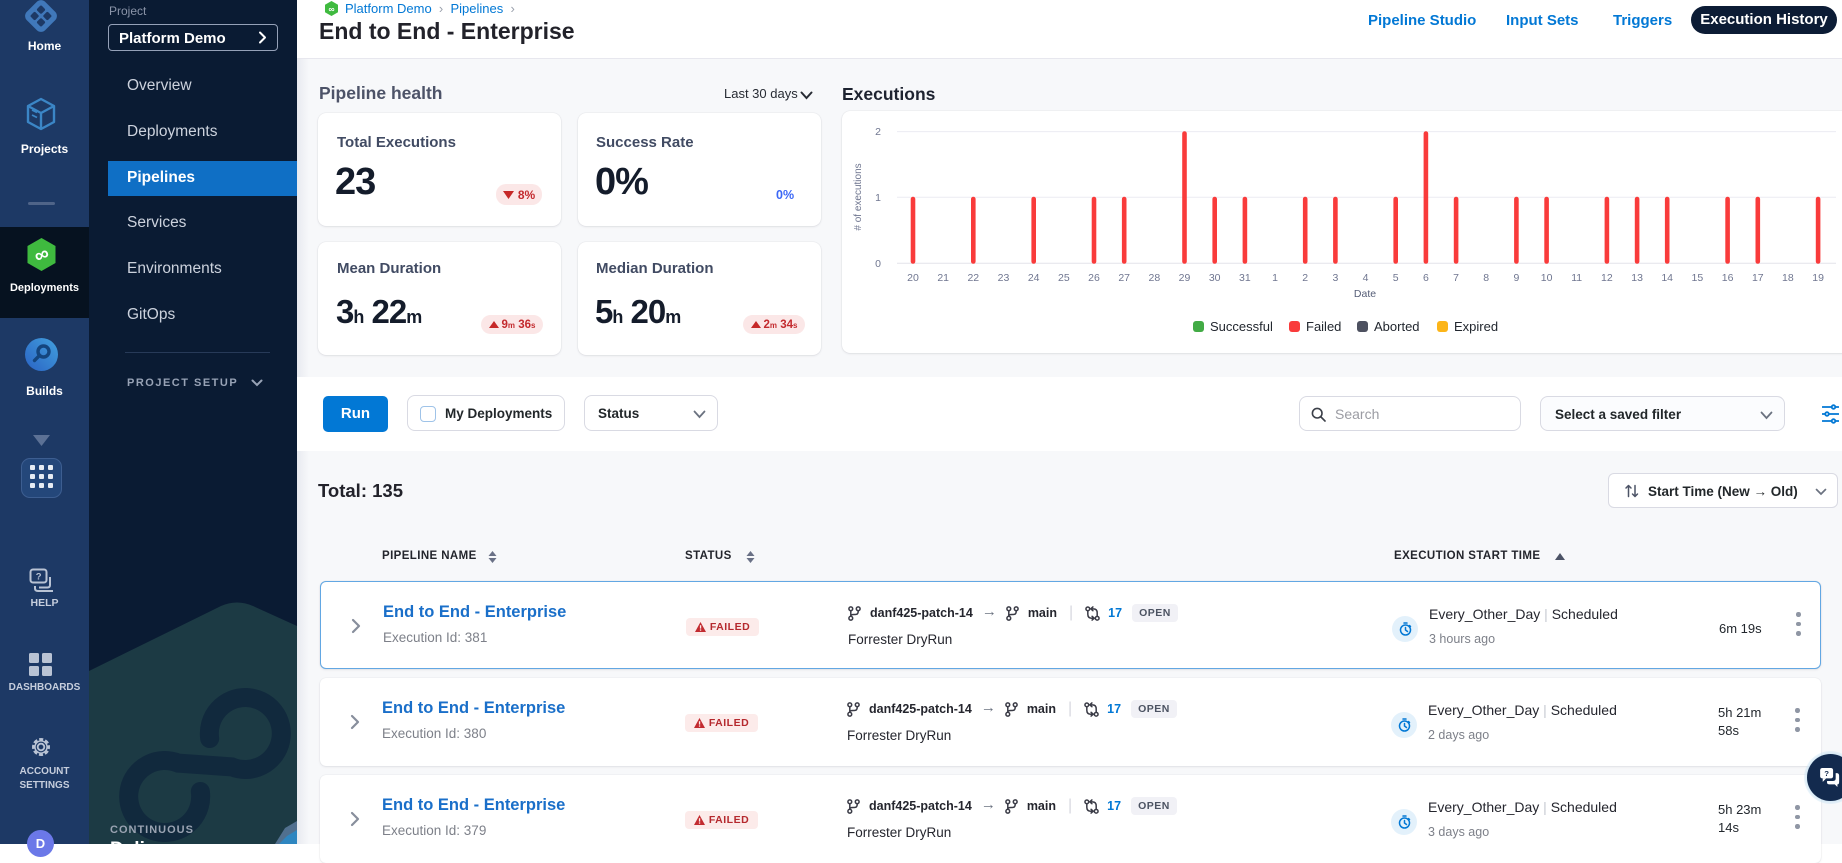  What do you see at coordinates (1004, 278) in the screenshot?
I see `svg-text: 23` at bounding box center [1004, 278].